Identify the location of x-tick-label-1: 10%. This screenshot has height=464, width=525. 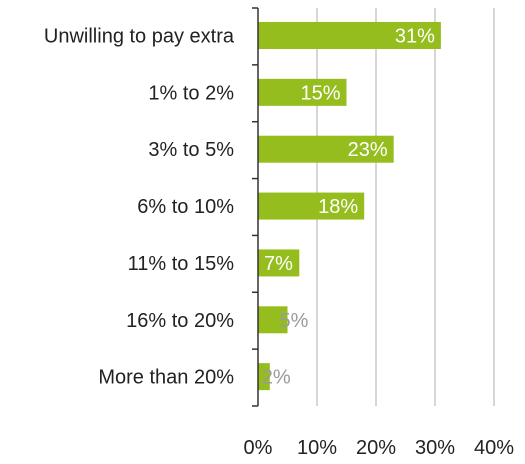
(317, 448).